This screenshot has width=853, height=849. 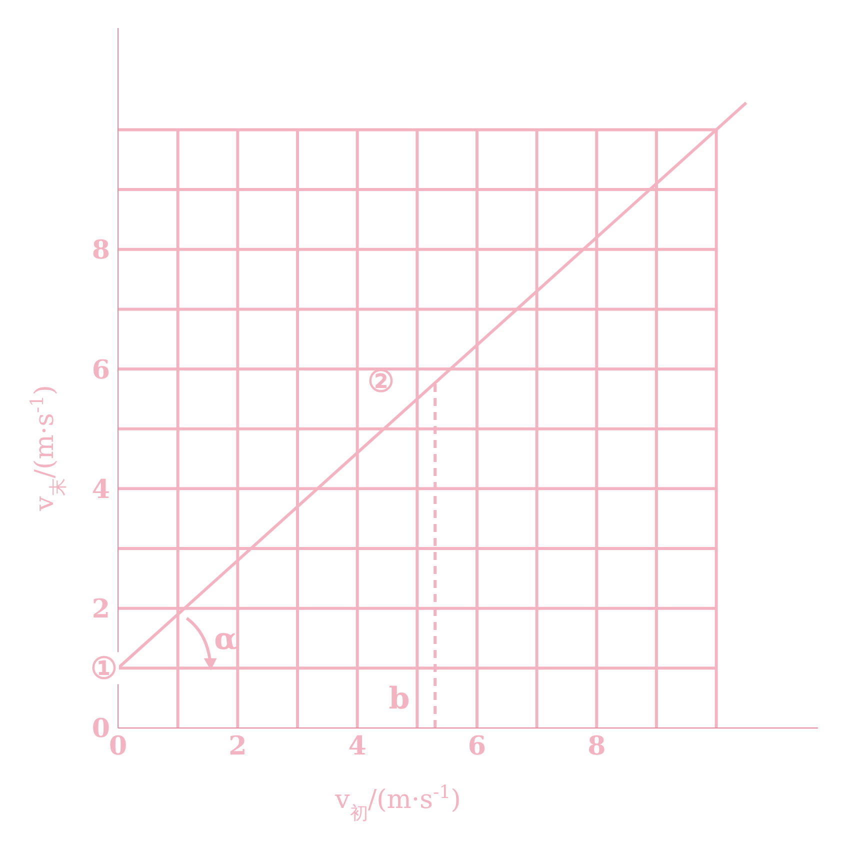 What do you see at coordinates (226, 639) in the screenshot?
I see `annotation: α` at bounding box center [226, 639].